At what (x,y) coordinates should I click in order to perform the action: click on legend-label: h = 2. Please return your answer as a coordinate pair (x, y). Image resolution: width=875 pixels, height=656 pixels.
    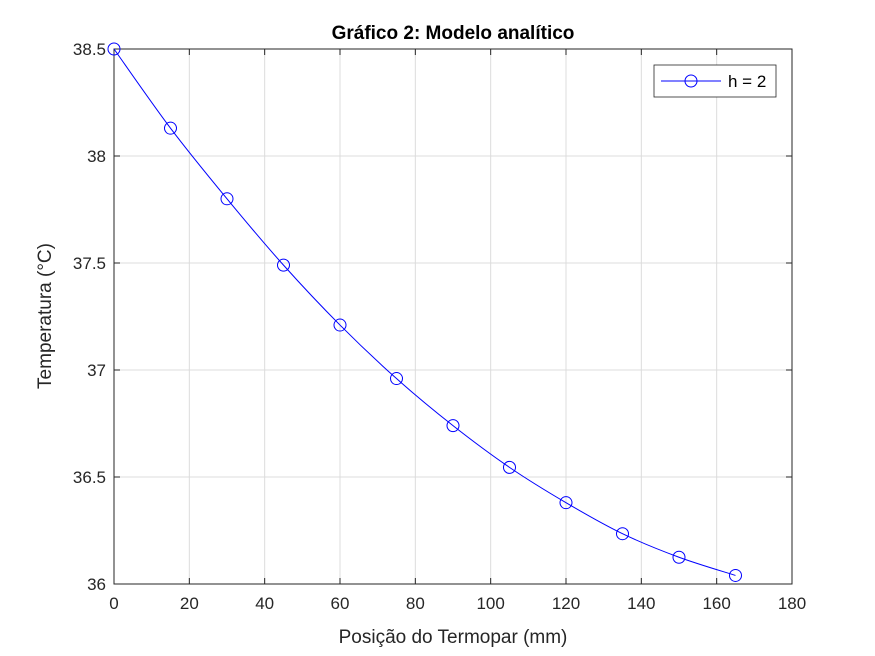
    Looking at the image, I should click on (747, 81).